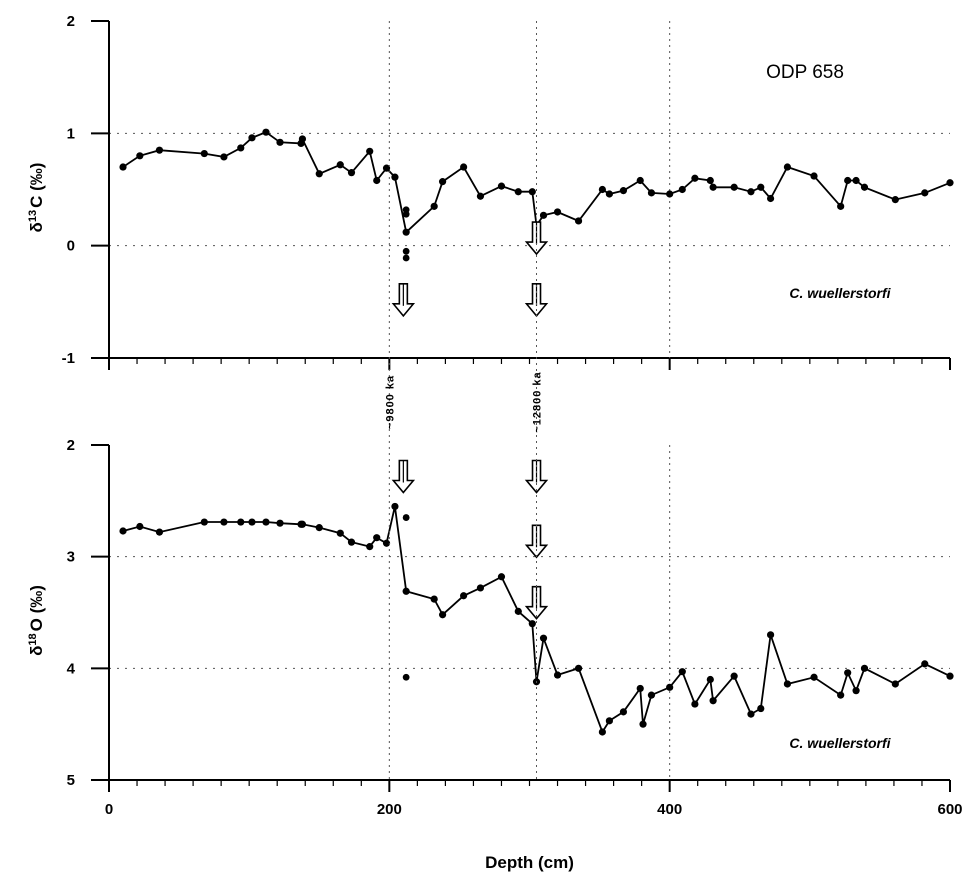 This screenshot has width=967, height=875. What do you see at coordinates (71, 21) in the screenshot?
I see `top-y-tick-label: 2` at bounding box center [71, 21].